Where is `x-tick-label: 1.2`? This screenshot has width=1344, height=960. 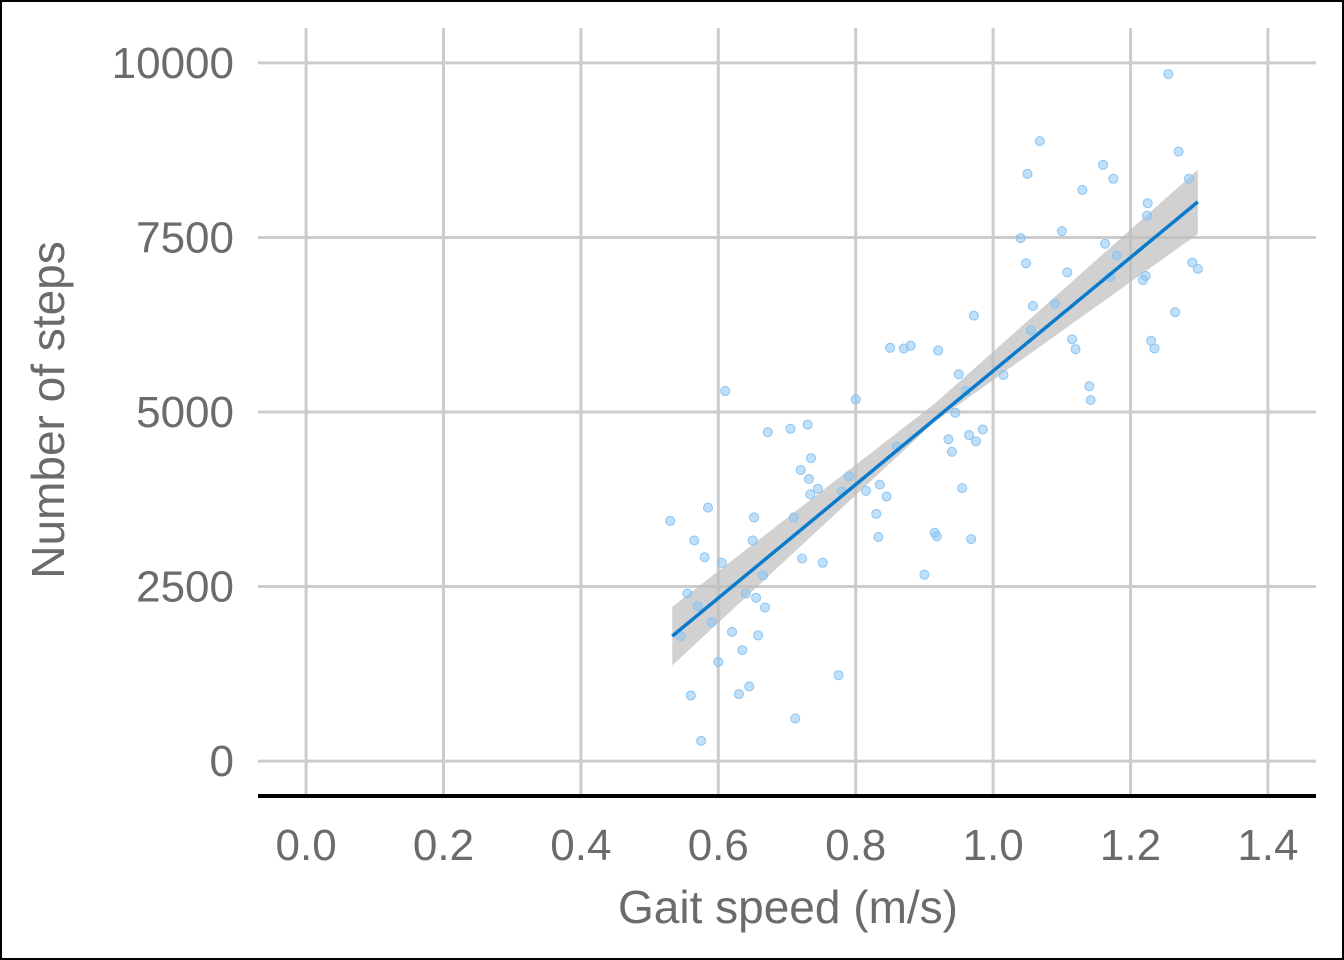 x-tick-label: 1.2 is located at coordinates (1130, 845).